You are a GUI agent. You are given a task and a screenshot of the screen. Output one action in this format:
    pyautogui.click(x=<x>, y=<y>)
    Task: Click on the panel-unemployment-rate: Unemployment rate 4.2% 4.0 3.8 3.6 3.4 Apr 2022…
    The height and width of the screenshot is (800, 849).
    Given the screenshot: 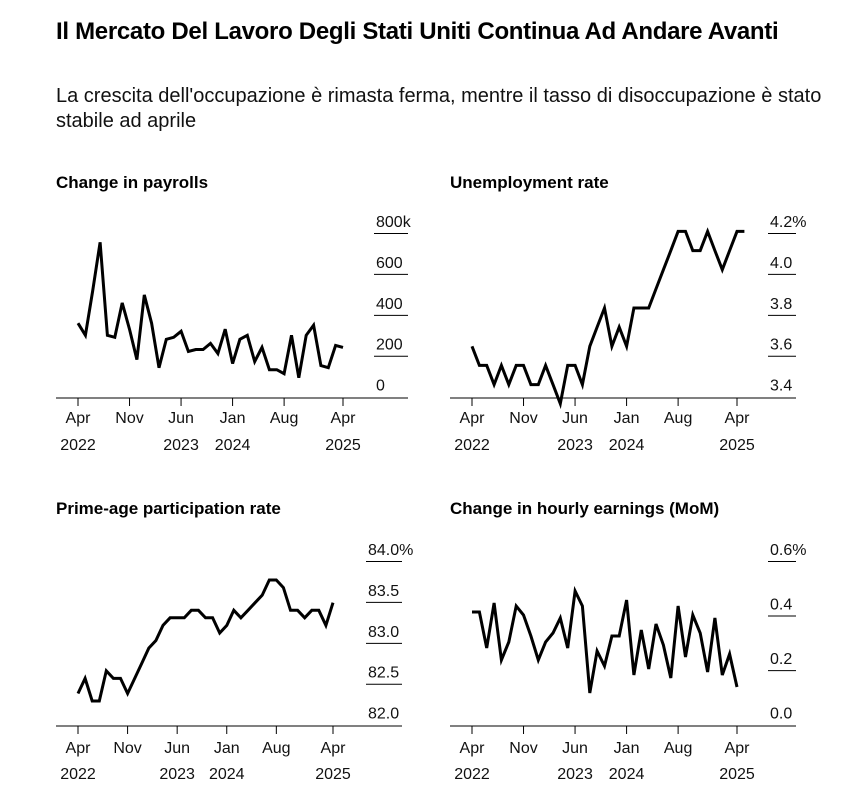 What is the action you would take?
    pyautogui.click(x=628, y=313)
    